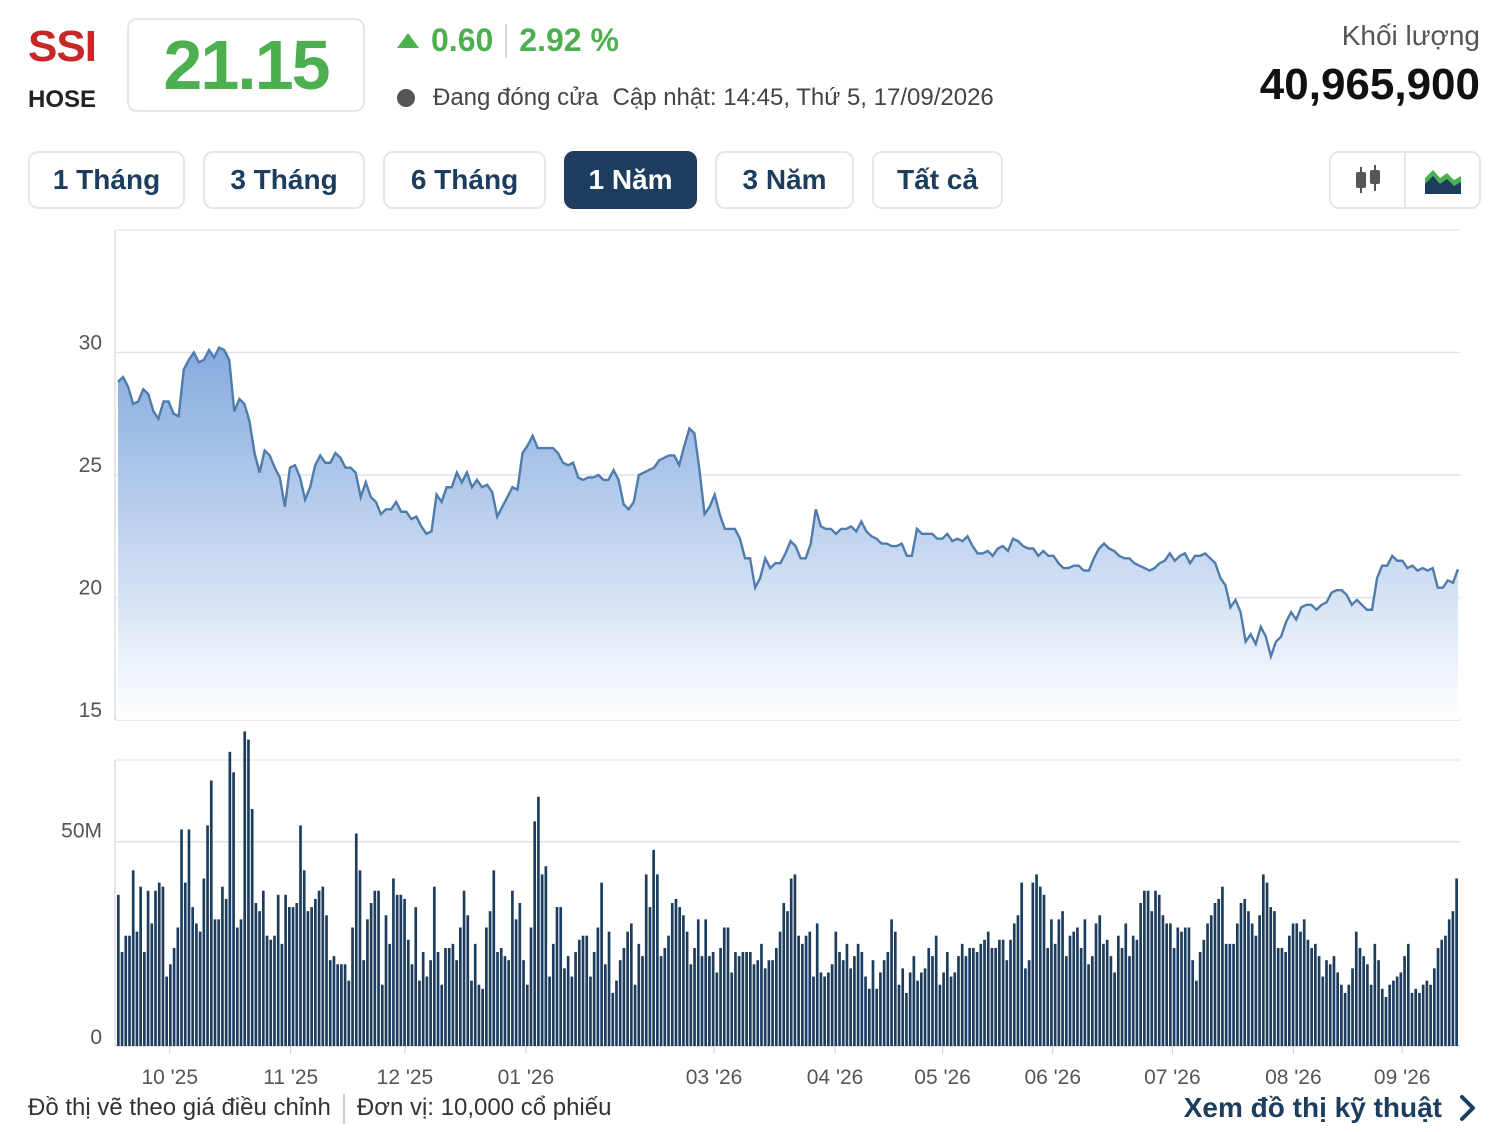 Image resolution: width=1506 pixels, height=1132 pixels. I want to click on technical-chart-link: Xem đồ thị kỹ thuật, so click(1332, 1108).